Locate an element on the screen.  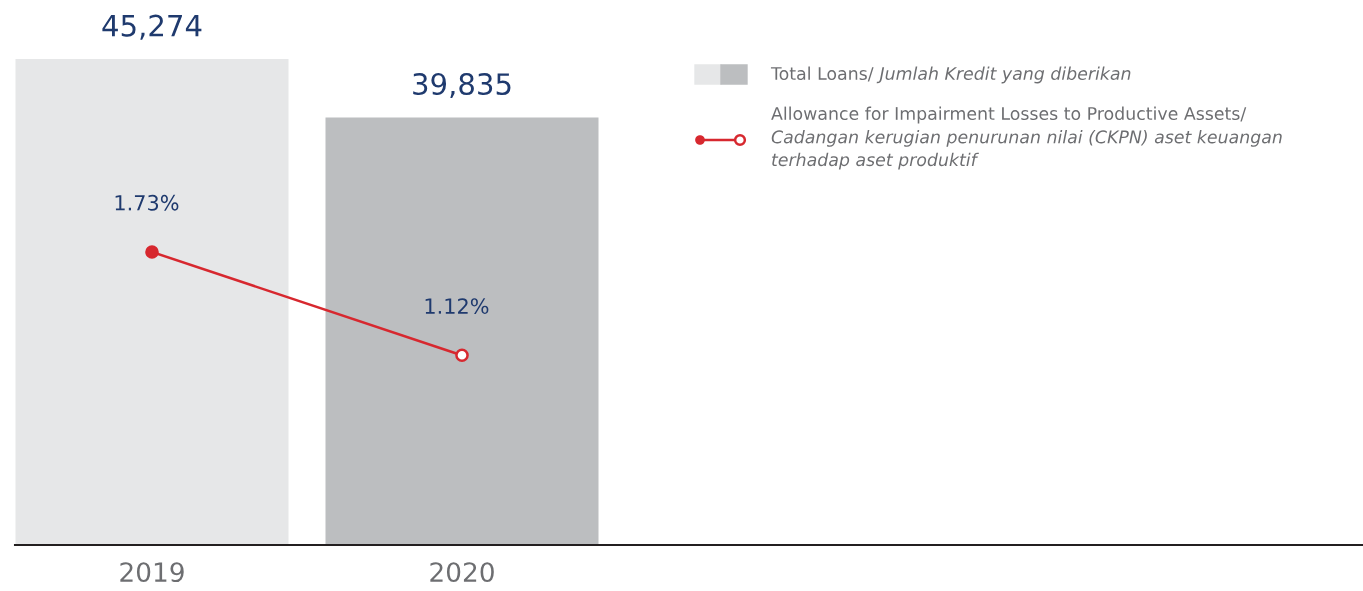
data-label: 45,274 is located at coordinates (152, 27).